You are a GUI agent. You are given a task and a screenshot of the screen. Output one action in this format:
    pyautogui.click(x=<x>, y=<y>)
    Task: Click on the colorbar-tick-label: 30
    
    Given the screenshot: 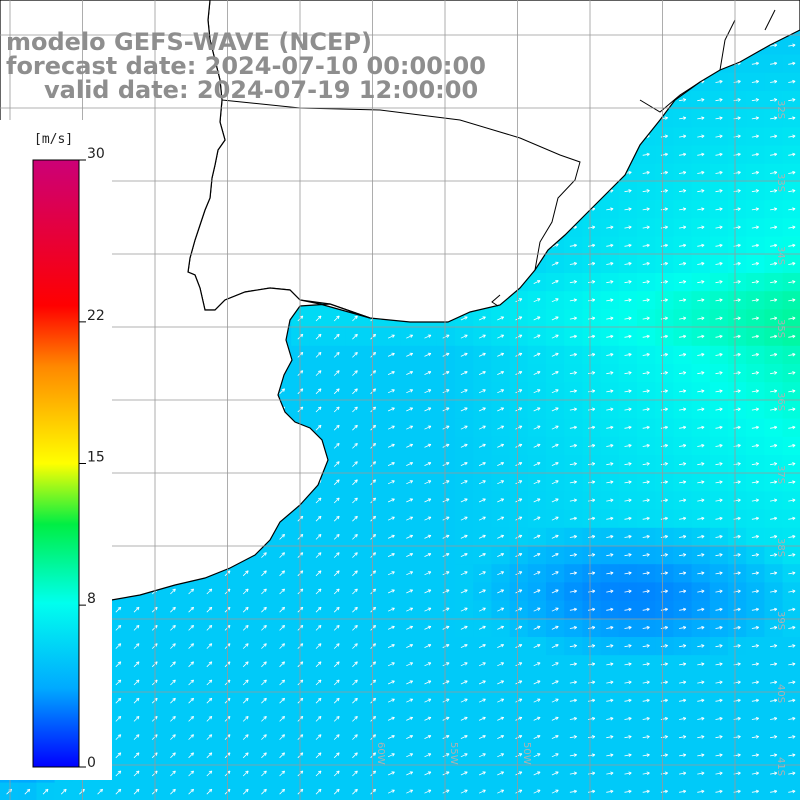 What is the action you would take?
    pyautogui.click(x=96, y=154)
    